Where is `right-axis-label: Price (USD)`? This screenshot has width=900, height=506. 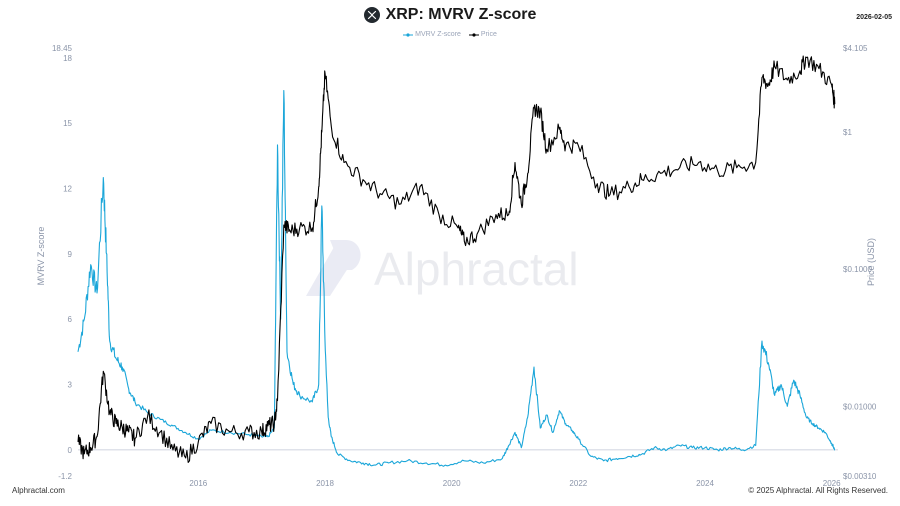
right-axis-label: Price (USD) is located at coordinates (871, 262).